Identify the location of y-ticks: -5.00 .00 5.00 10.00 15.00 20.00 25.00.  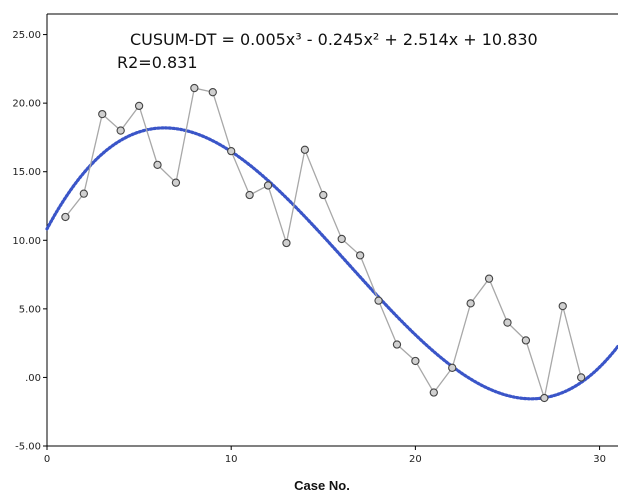
(29, 241).